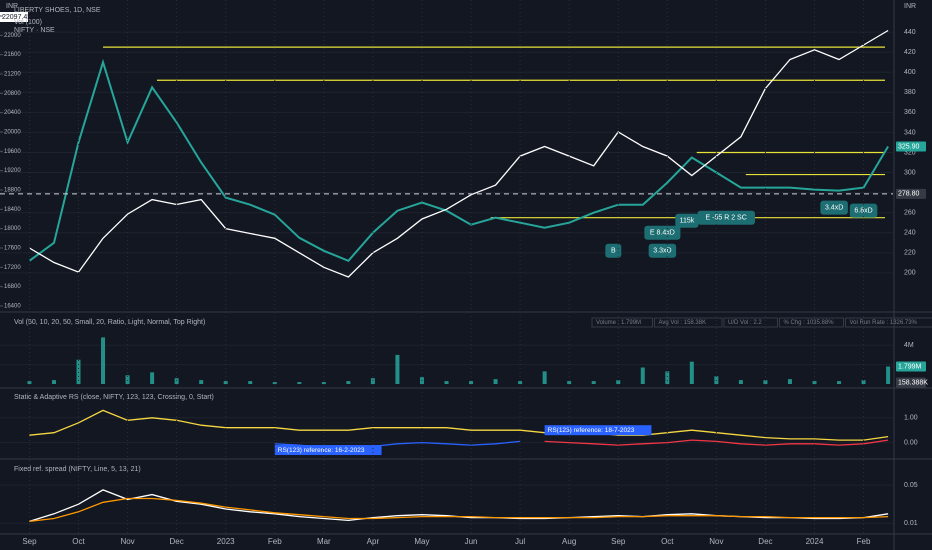  I want to click on price-label: 278.80, so click(909, 194).